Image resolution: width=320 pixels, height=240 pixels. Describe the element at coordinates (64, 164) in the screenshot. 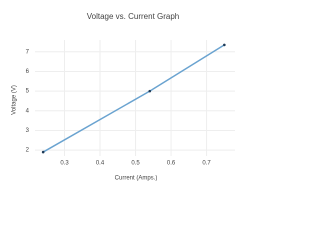

I see `x-tick-label: 0.3` at that location.